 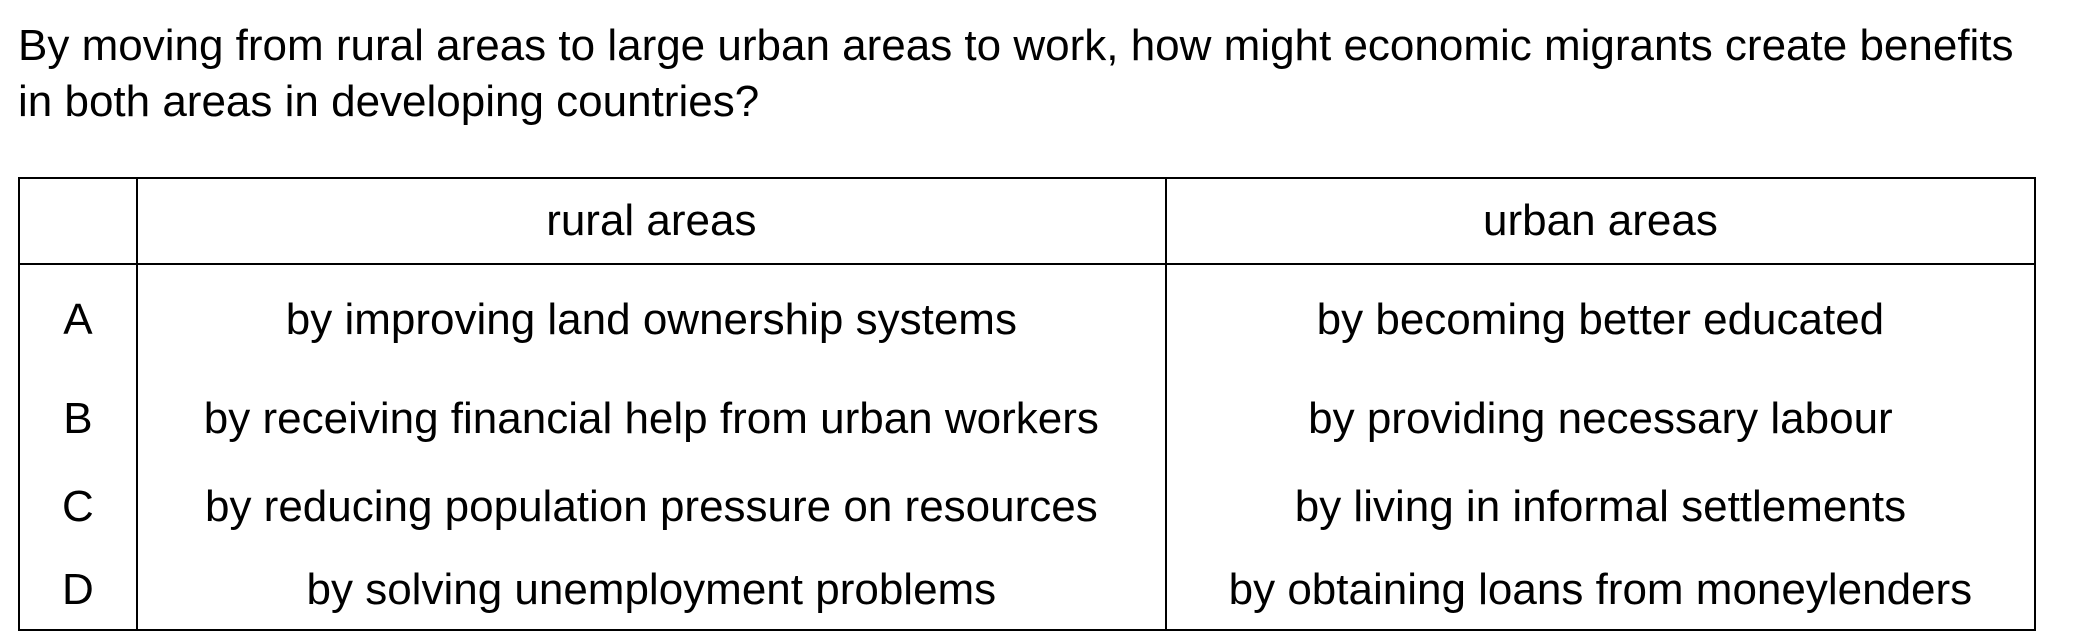 I want to click on urban-benefit-cell: by becoming better educated, so click(x=1600, y=319).